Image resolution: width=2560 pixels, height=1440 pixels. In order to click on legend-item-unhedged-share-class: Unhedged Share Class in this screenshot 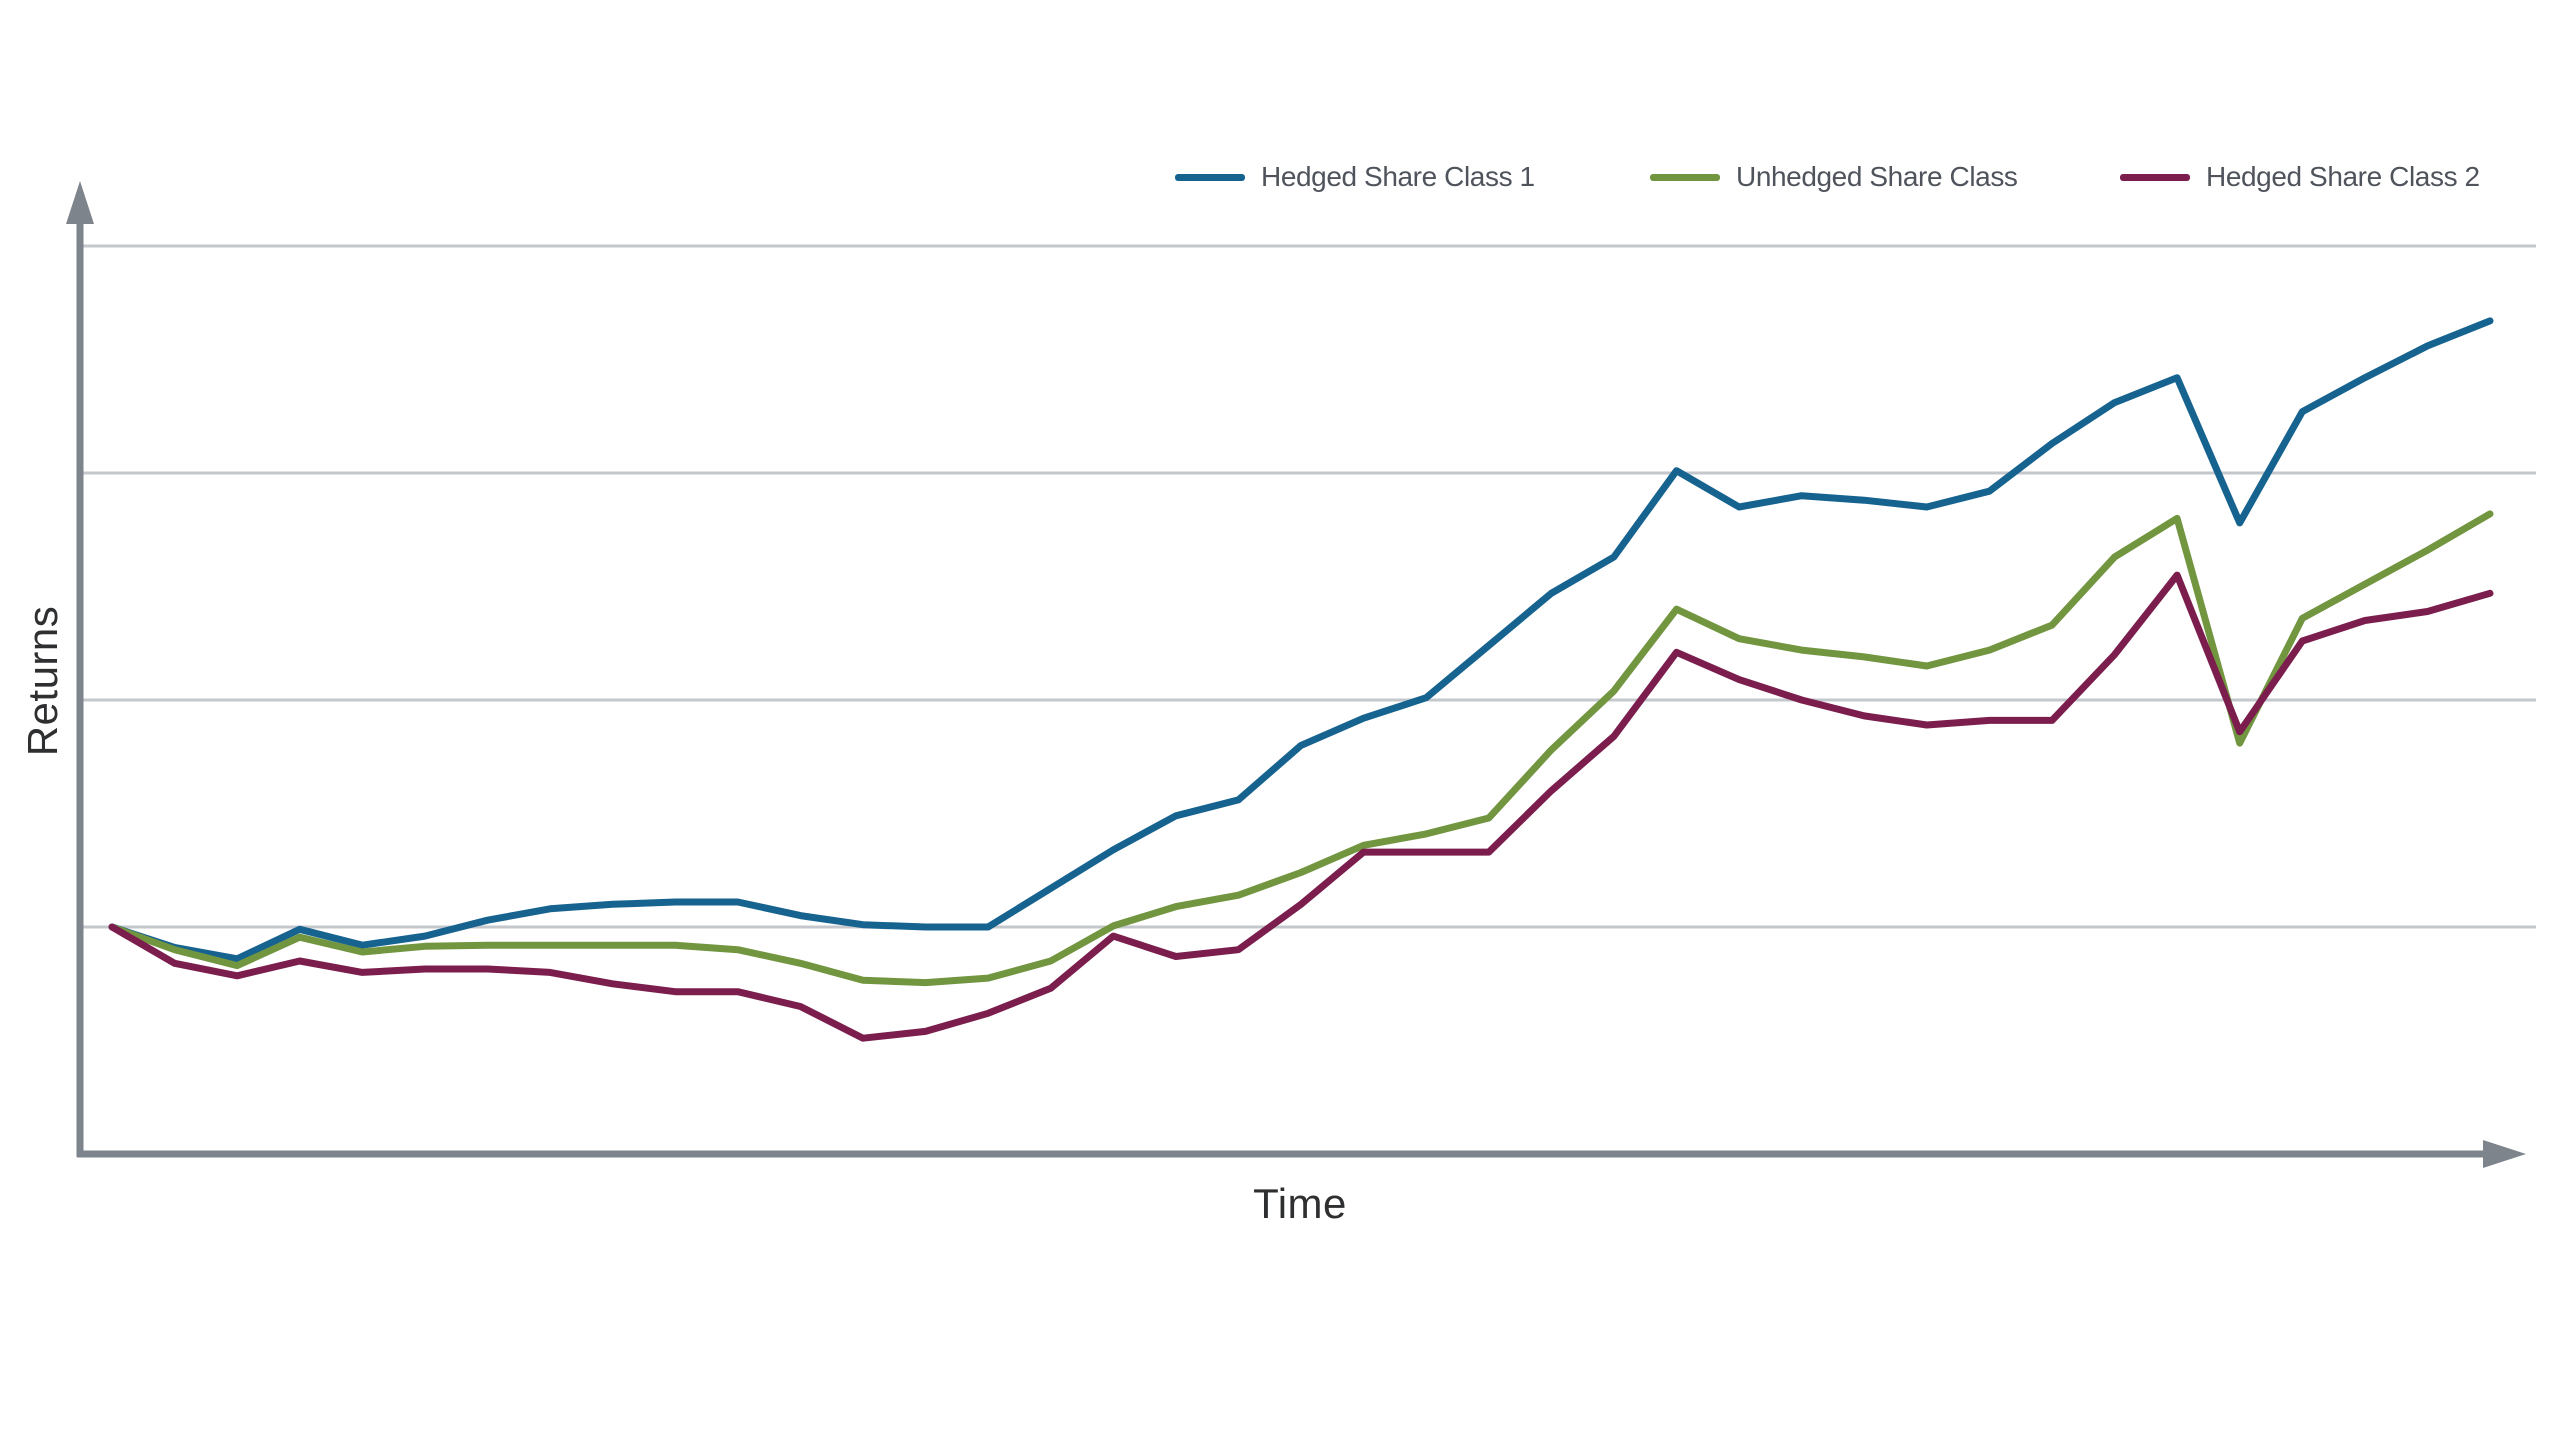, I will do `click(1834, 177)`.